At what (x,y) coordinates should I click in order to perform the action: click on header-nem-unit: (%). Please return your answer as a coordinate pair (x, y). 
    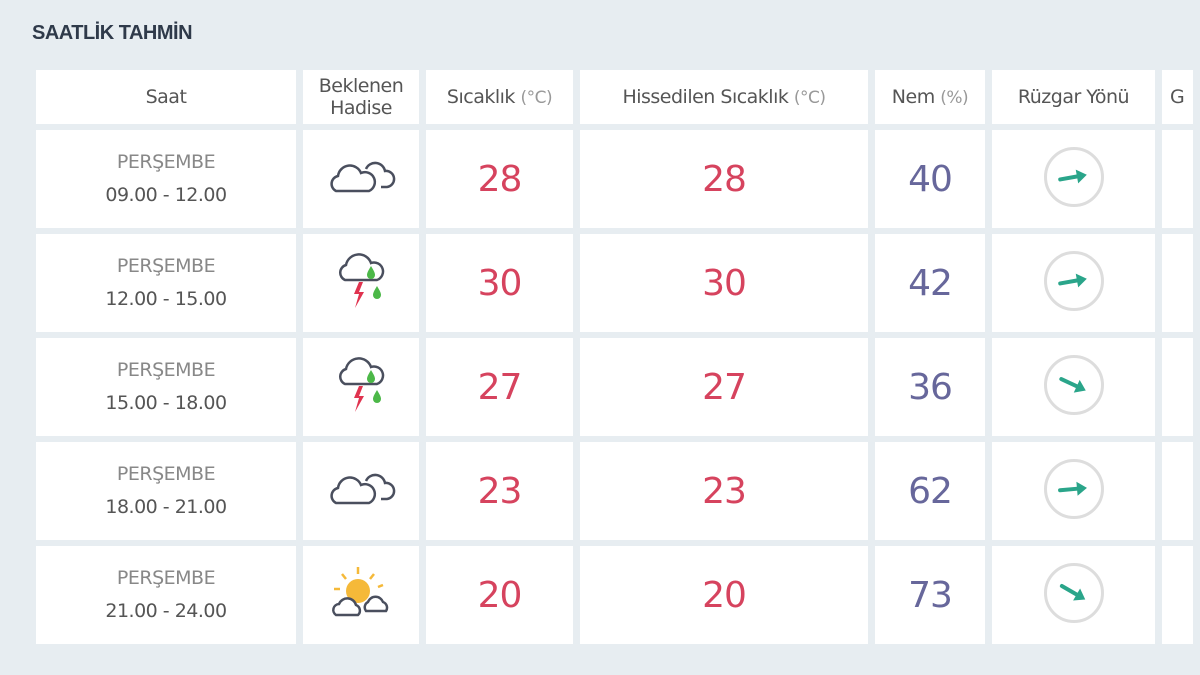
    Looking at the image, I should click on (954, 97).